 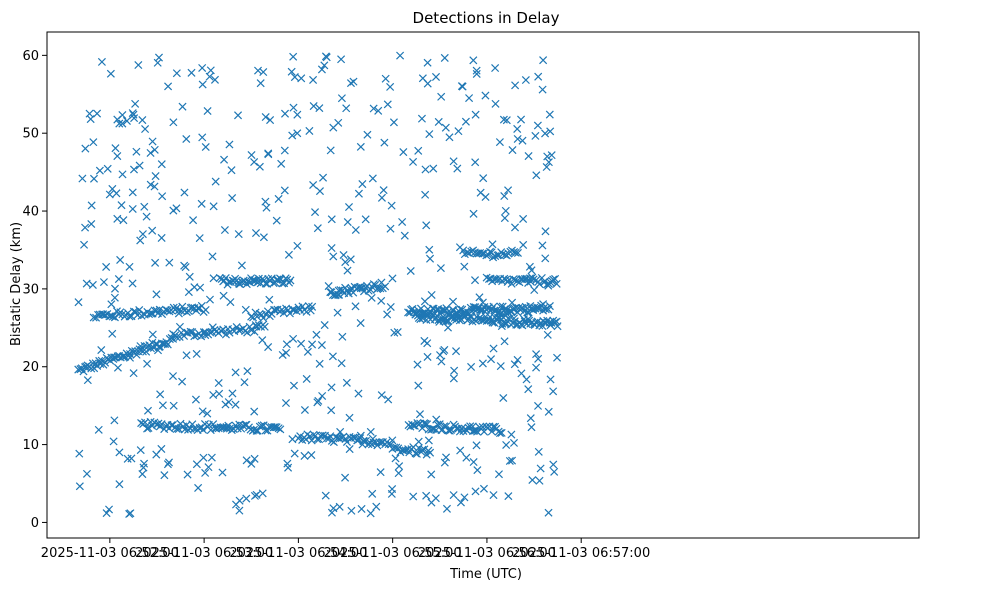 I want to click on chart-title: Detections in Delay, so click(x=486, y=18).